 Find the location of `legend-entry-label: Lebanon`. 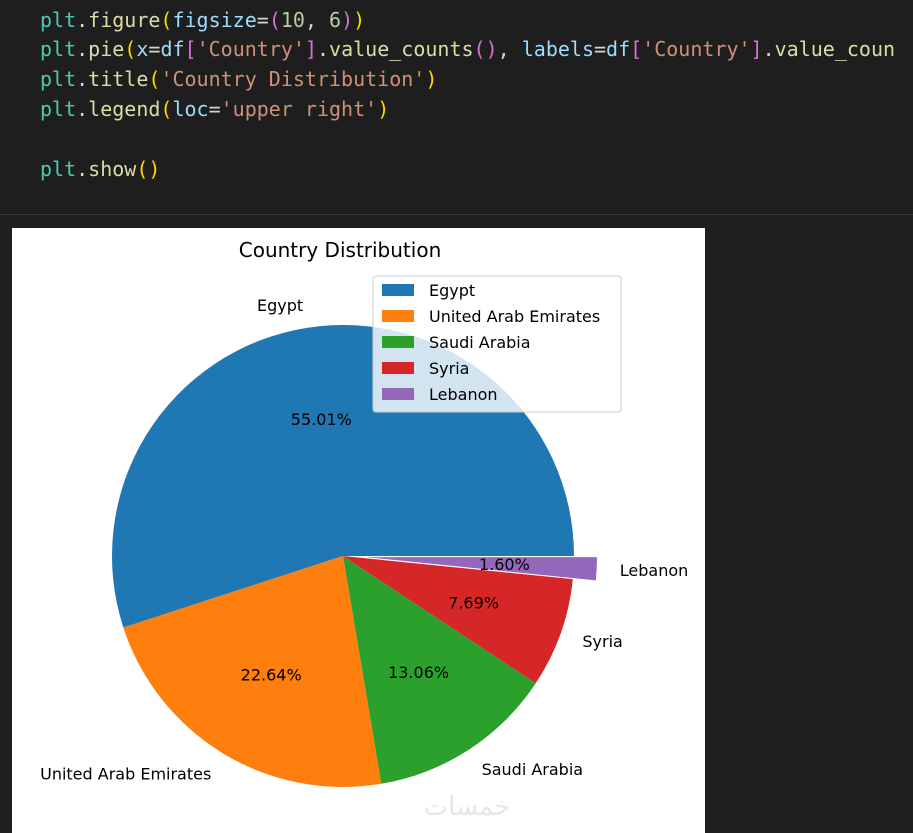

legend-entry-label: Lebanon is located at coordinates (463, 394).